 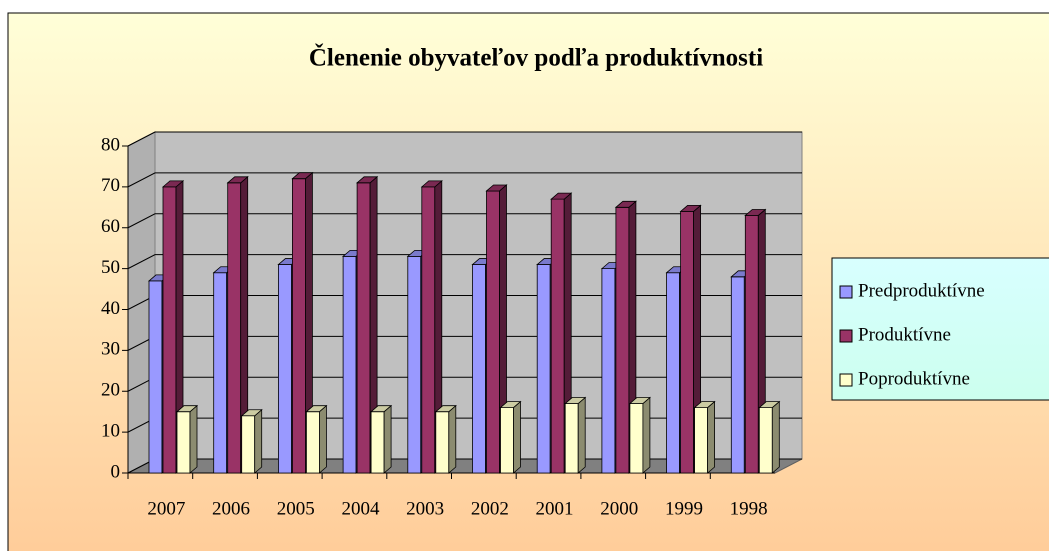 I want to click on y-tick-label: 80, so click(x=110, y=144).